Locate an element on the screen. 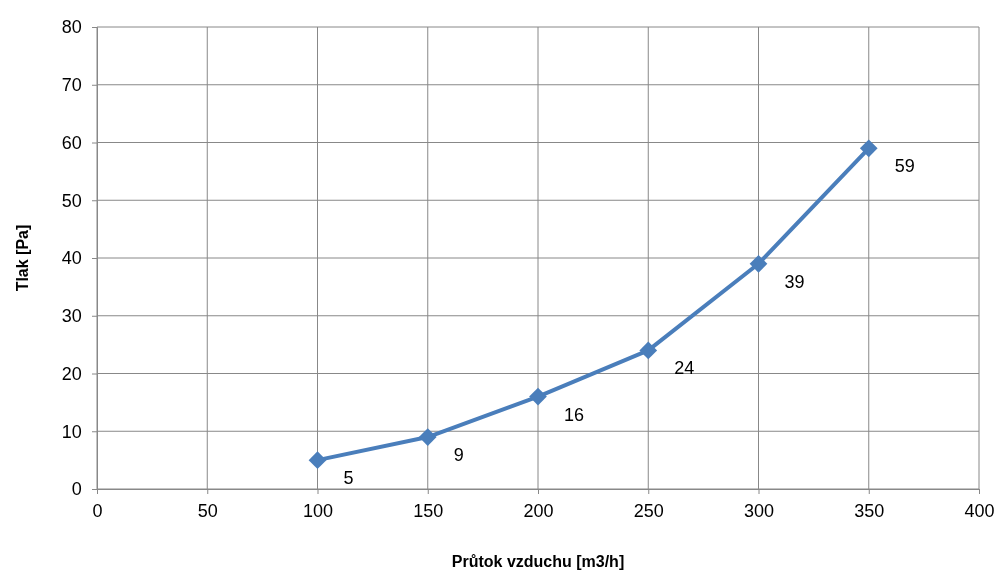 This screenshot has height=577, width=1005. y-tick-label: 80 is located at coordinates (71, 27).